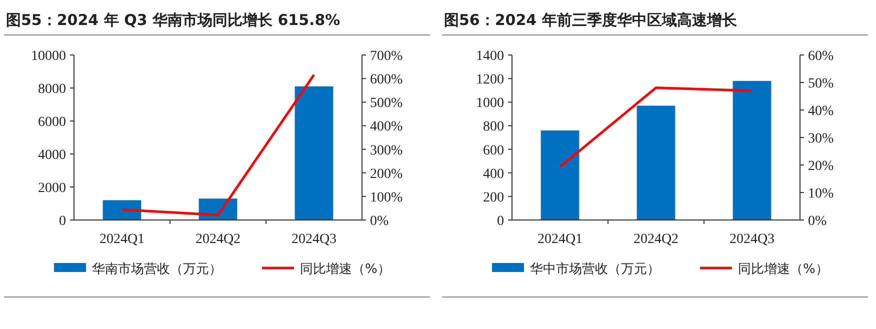  Describe the element at coordinates (493, 150) in the screenshot. I see `y-tick-label: 600` at that location.